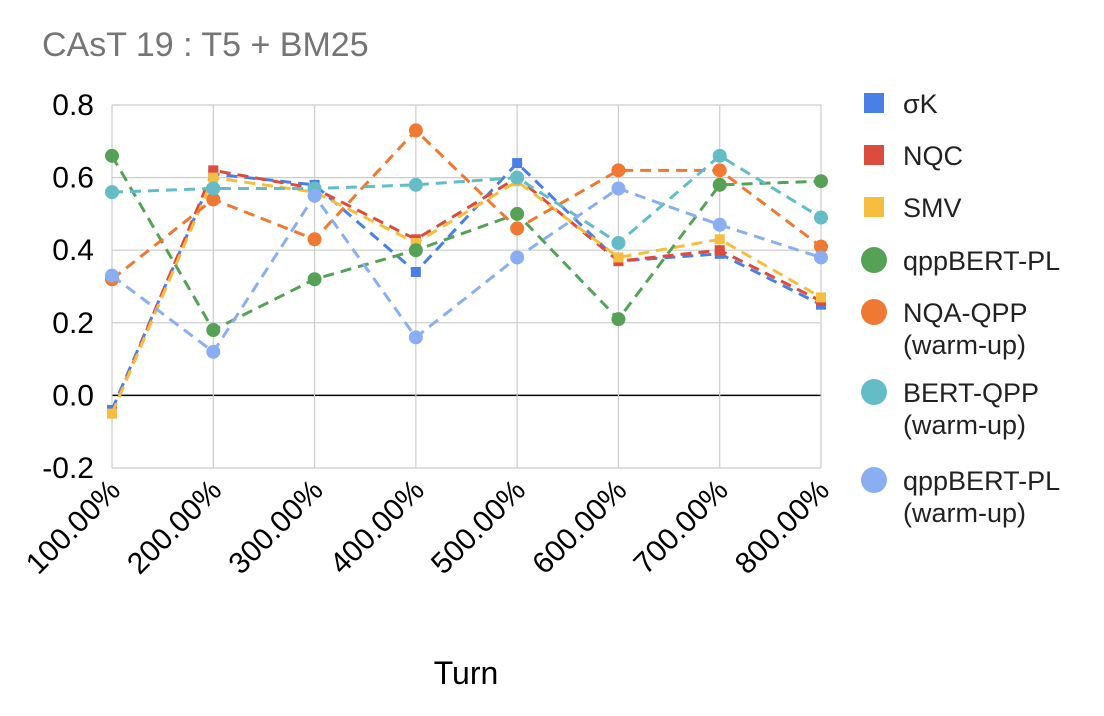 Image resolution: width=1104 pixels, height=716 pixels. Describe the element at coordinates (73, 105) in the screenshot. I see `y-tick-label: 0.8` at that location.